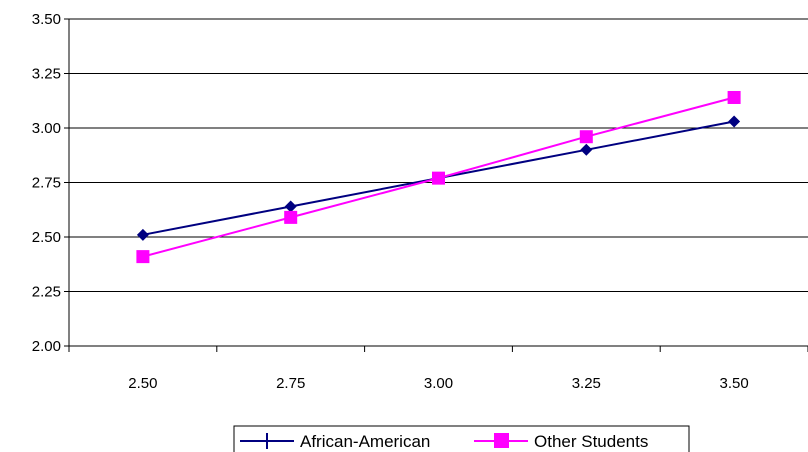 The height and width of the screenshot is (452, 808). I want to click on legend: African-American Other Students, so click(461, 438).